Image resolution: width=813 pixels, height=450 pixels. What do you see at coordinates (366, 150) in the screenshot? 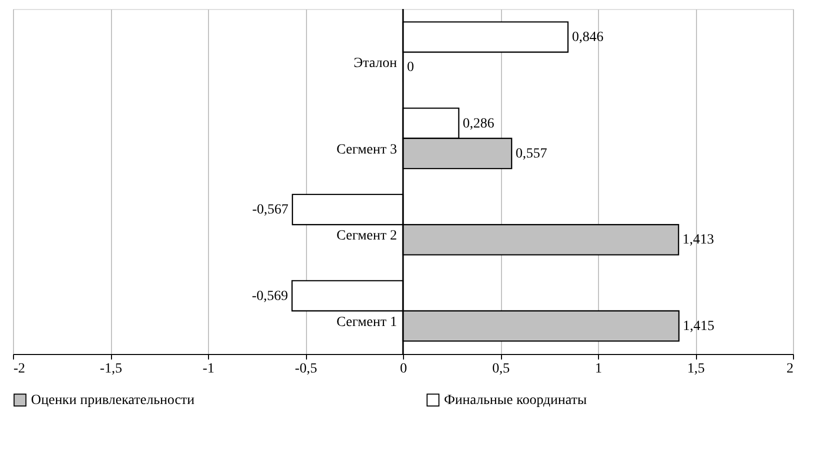
I see `y-tick-label: Сегмент 3` at bounding box center [366, 150].